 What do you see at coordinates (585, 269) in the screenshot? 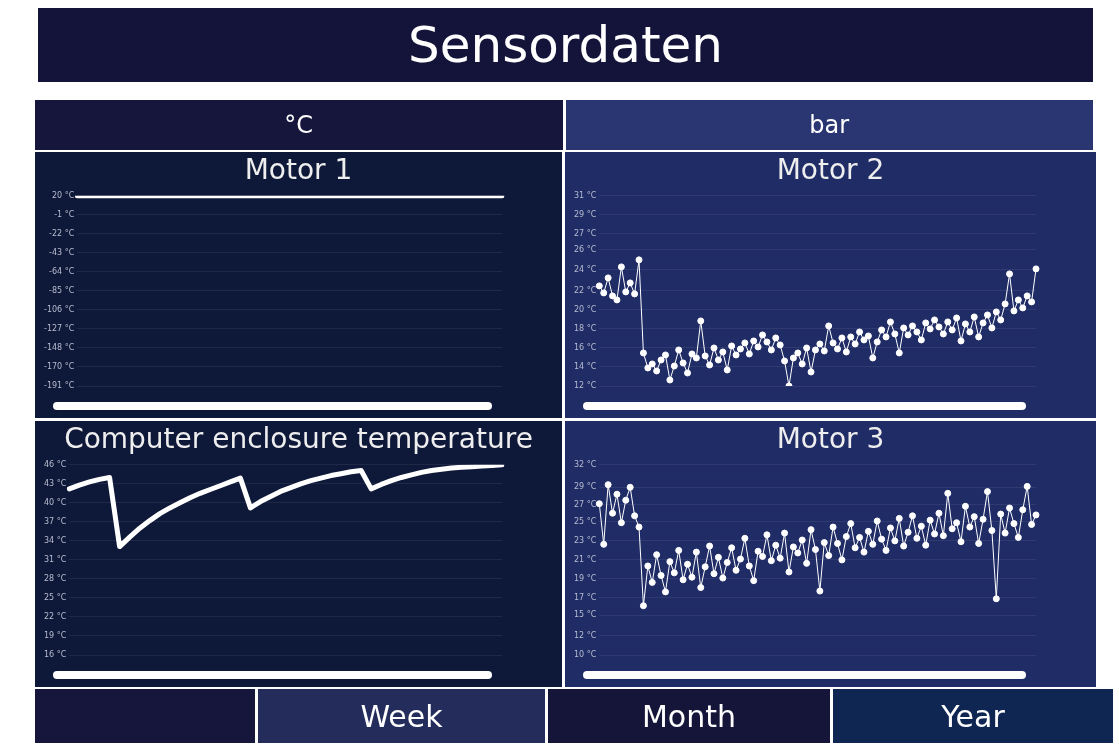
I see `y-tick-label: 24 °C` at bounding box center [585, 269].